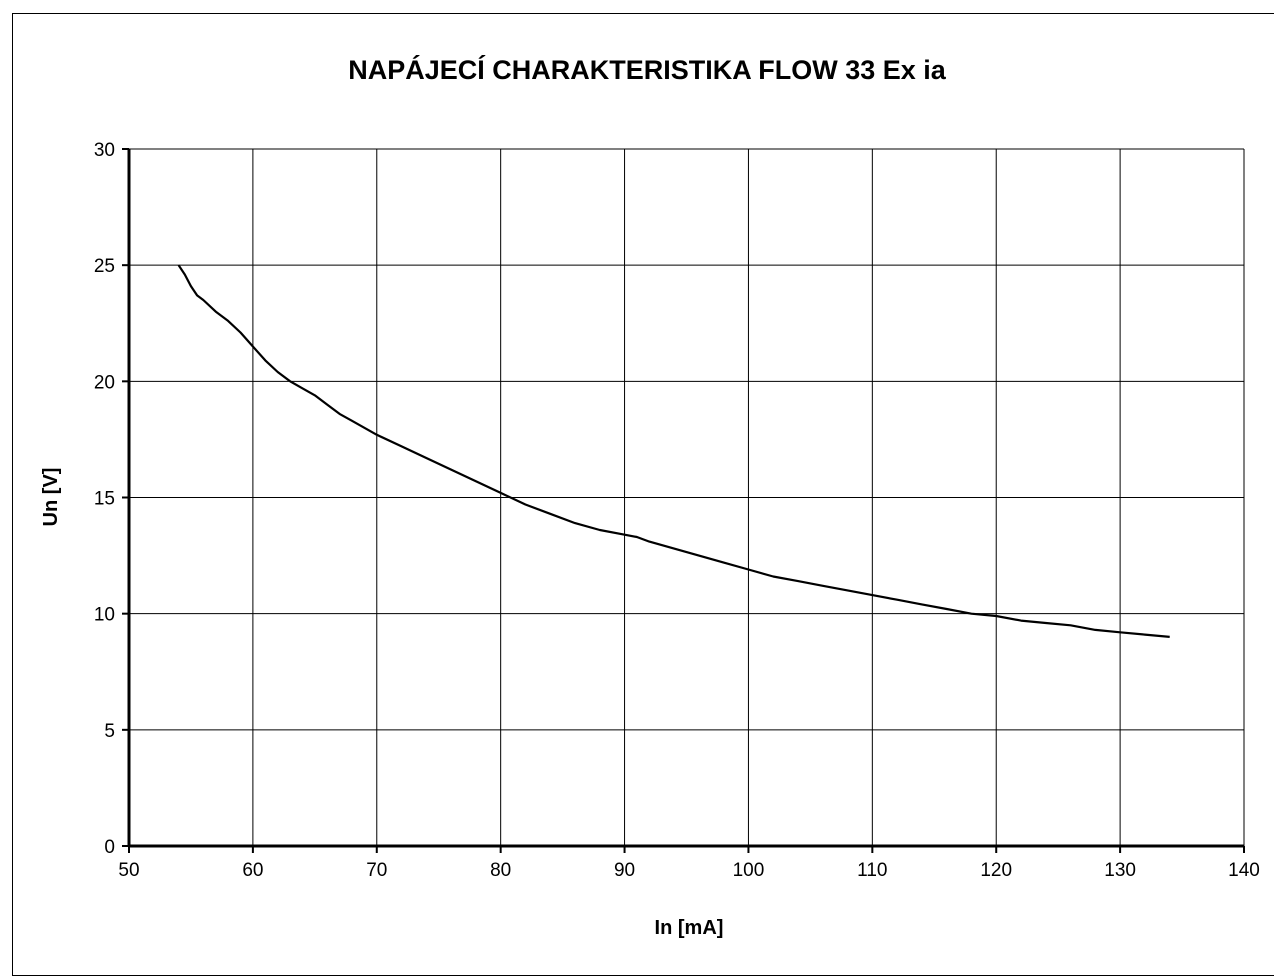  I want to click on x-tick-label: 90, so click(624, 870).